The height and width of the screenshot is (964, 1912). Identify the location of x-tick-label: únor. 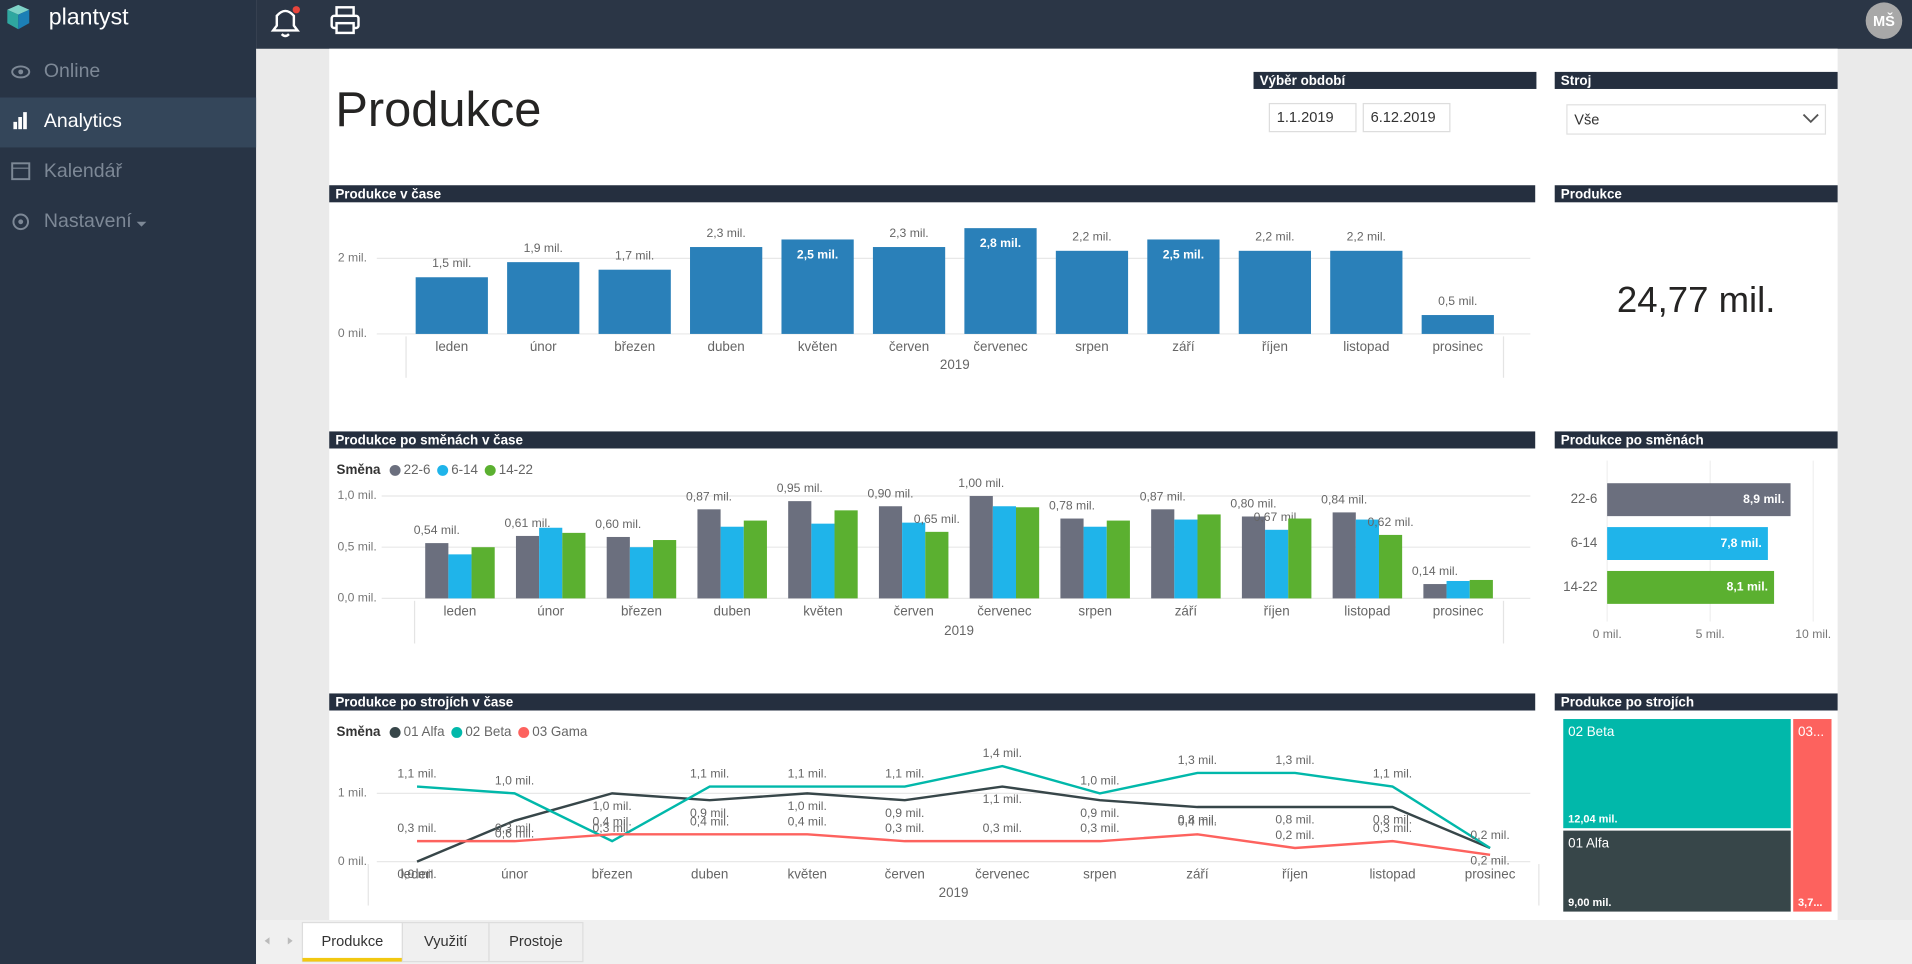
(550, 610).